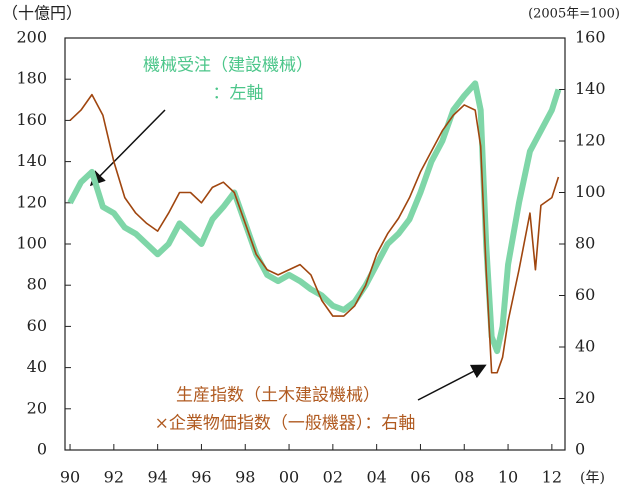 Image resolution: width=624 pixels, height=496 pixels. What do you see at coordinates (245, 477) in the screenshot?
I see `x-tick-label: 98` at bounding box center [245, 477].